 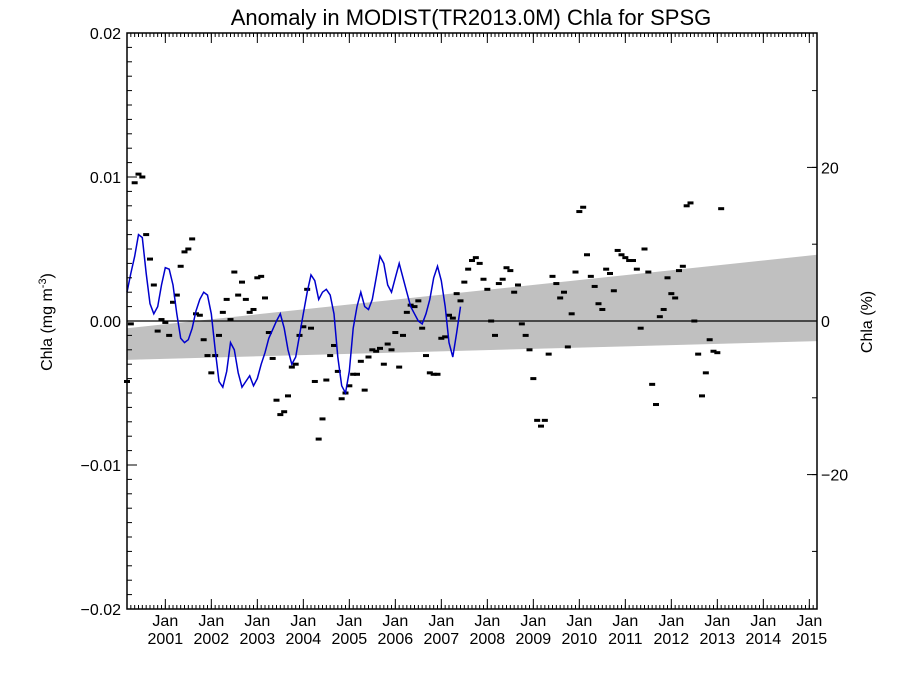 I want to click on x-tick-label-year: 2004, so click(x=304, y=639).